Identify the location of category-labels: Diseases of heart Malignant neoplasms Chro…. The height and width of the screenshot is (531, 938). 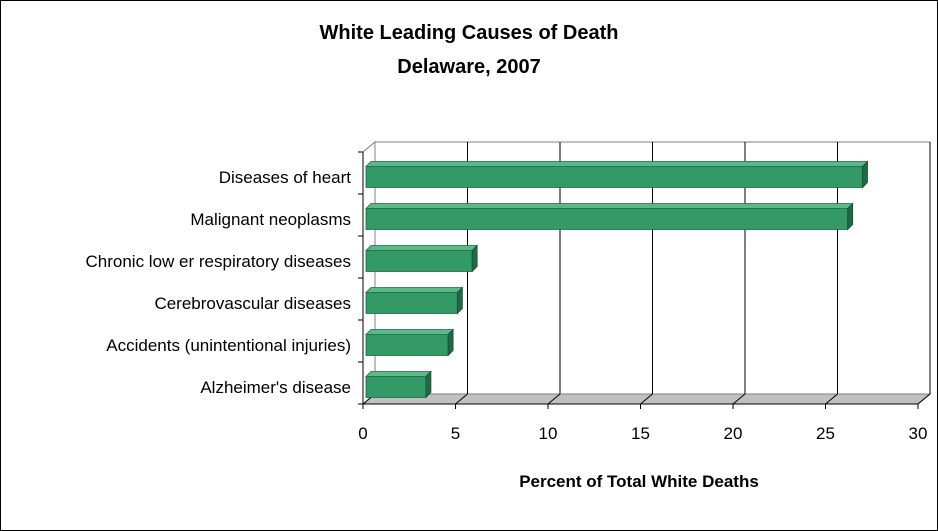
(224, 278).